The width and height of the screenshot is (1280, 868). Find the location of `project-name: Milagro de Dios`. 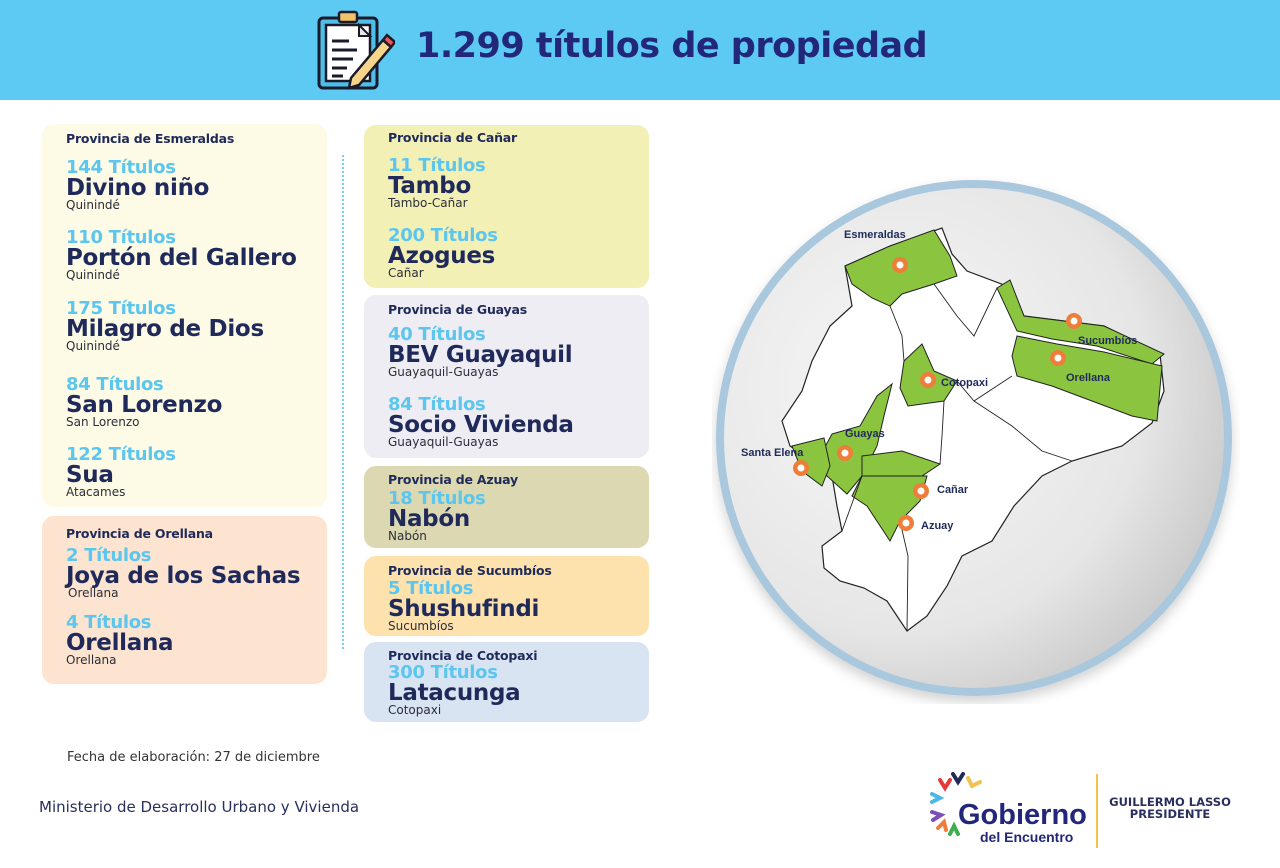

project-name: Milagro de Dios is located at coordinates (165, 329).